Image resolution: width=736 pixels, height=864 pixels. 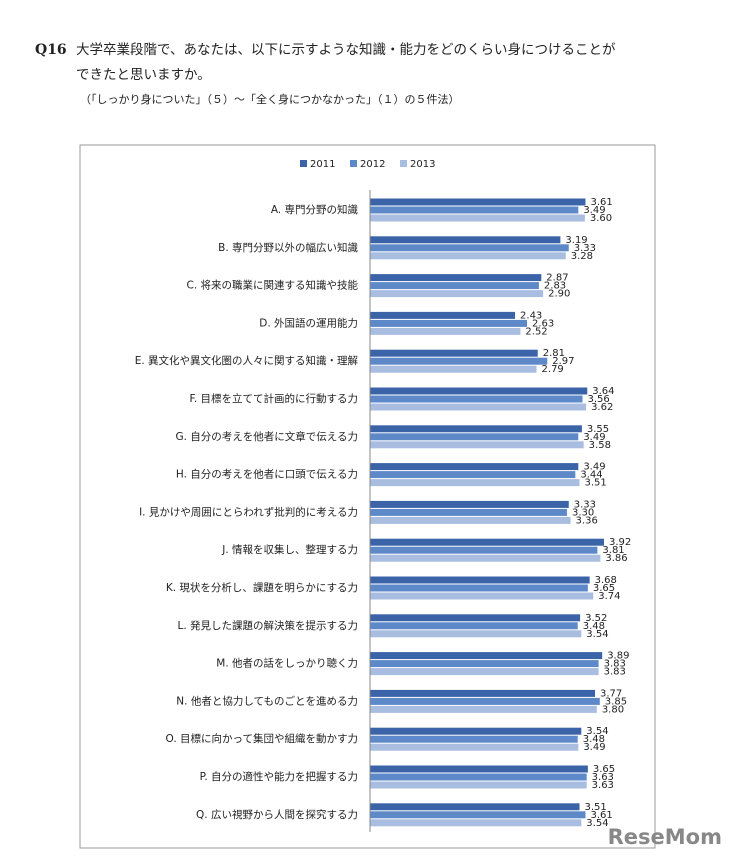 What do you see at coordinates (583, 512) in the screenshot?
I see `value-label: 3.30` at bounding box center [583, 512].